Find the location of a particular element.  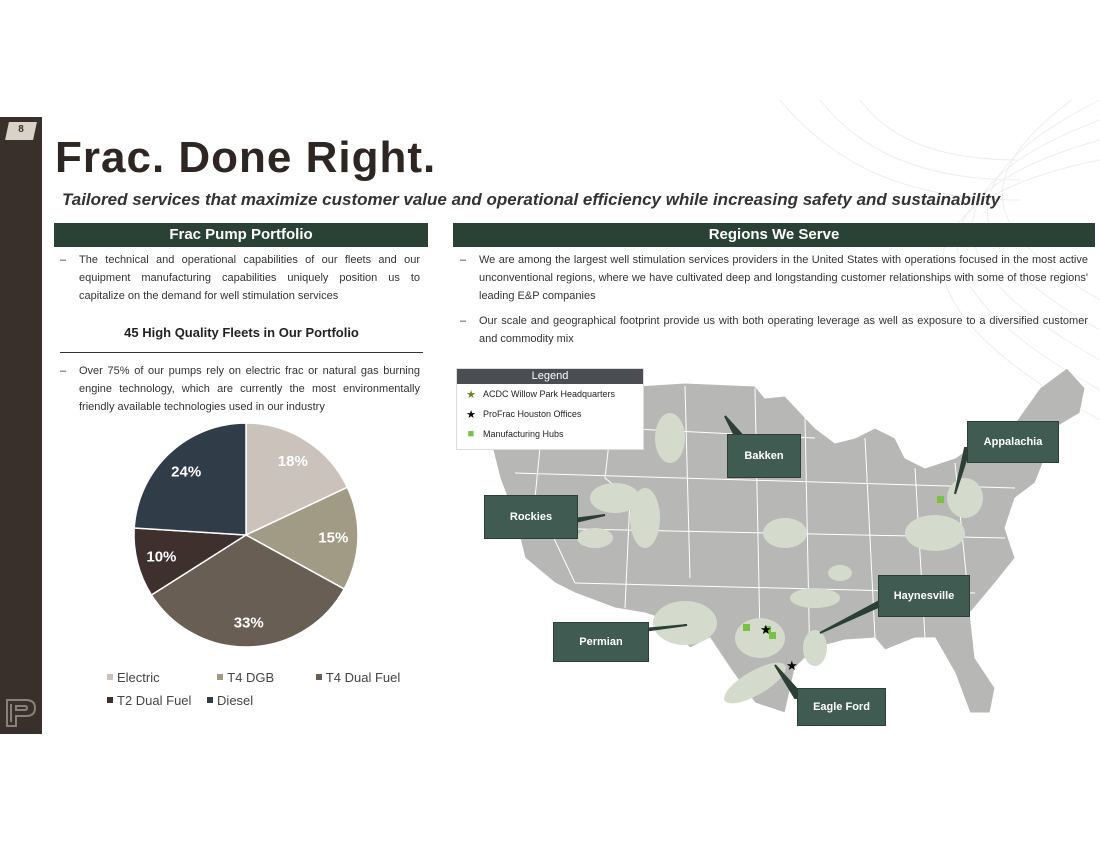

divider is located at coordinates (241, 352).